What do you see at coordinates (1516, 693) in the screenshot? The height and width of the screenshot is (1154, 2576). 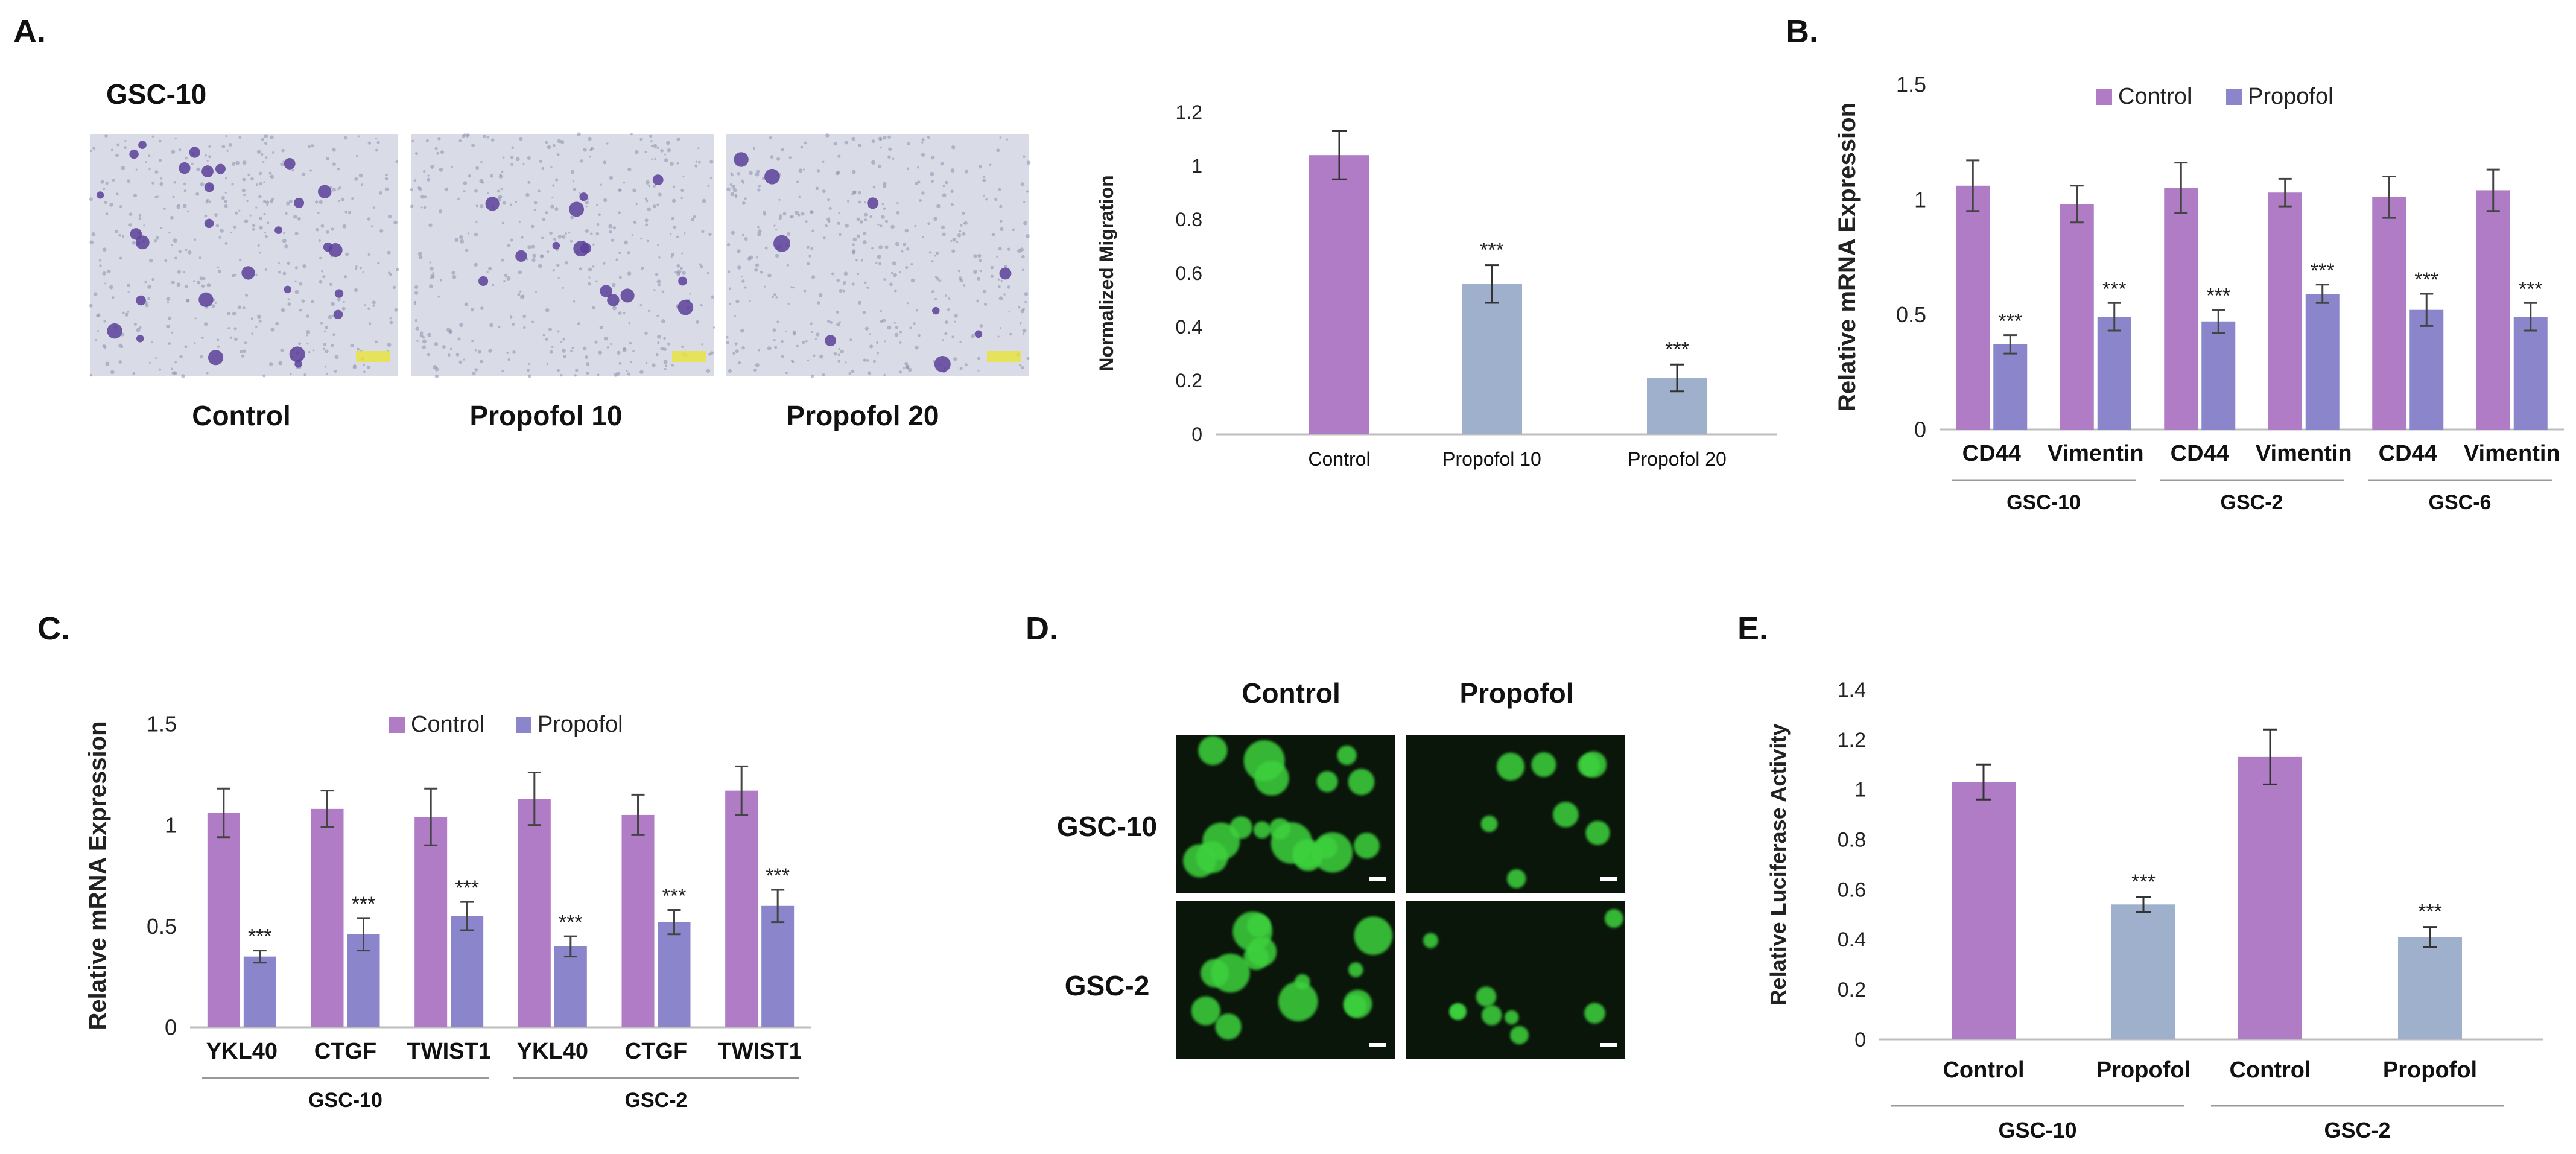 I see `fluor-col-label-propofol: Propofol` at bounding box center [1516, 693].